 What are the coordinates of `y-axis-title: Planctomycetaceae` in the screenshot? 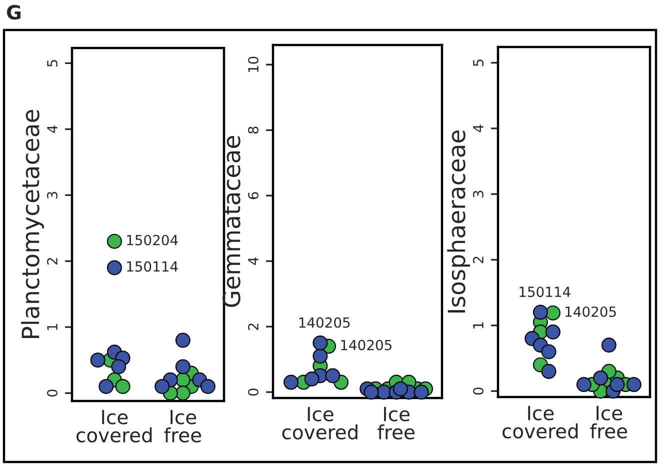 It's located at (32, 224).